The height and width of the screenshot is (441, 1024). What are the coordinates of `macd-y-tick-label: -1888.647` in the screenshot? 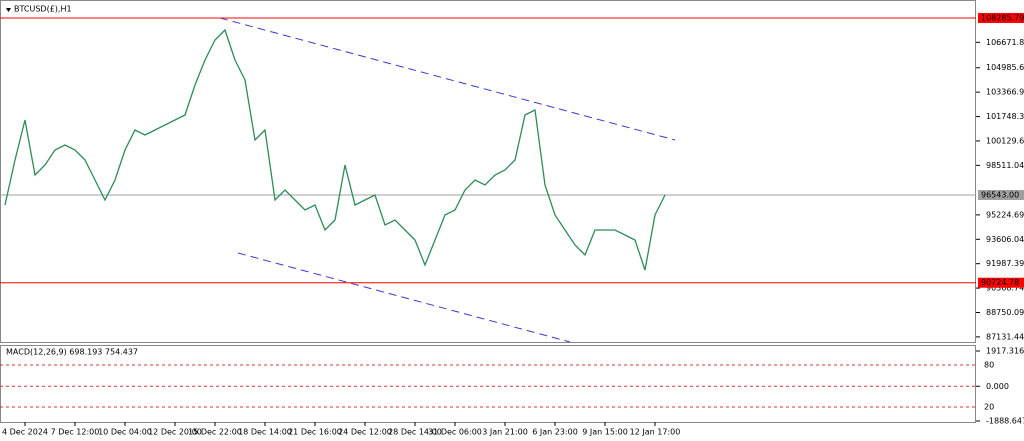 It's located at (1005, 421).